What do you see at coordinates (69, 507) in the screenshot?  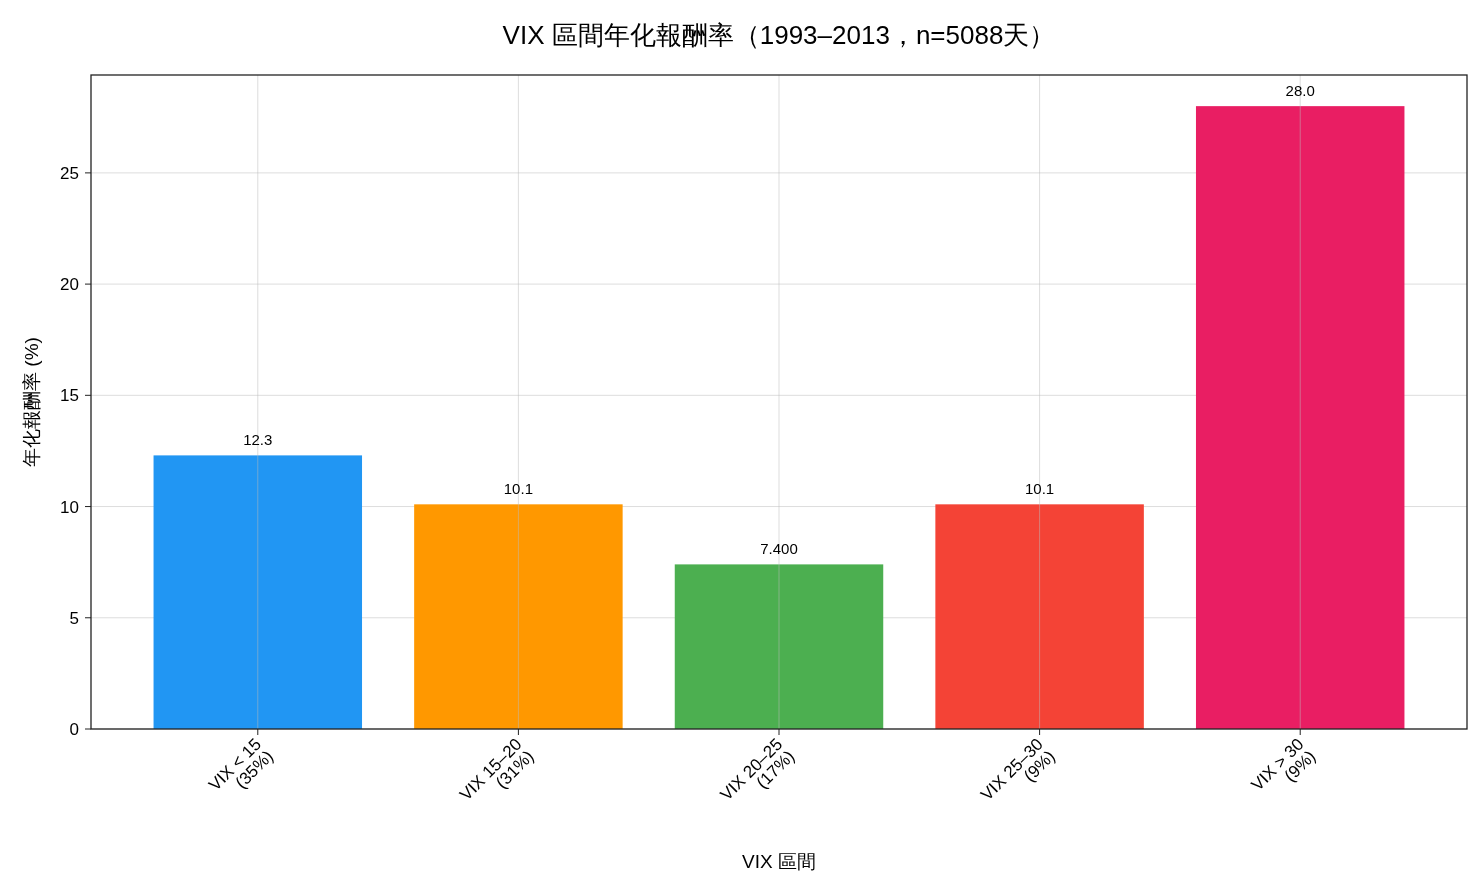 I see `y-tick-label: 10` at bounding box center [69, 507].